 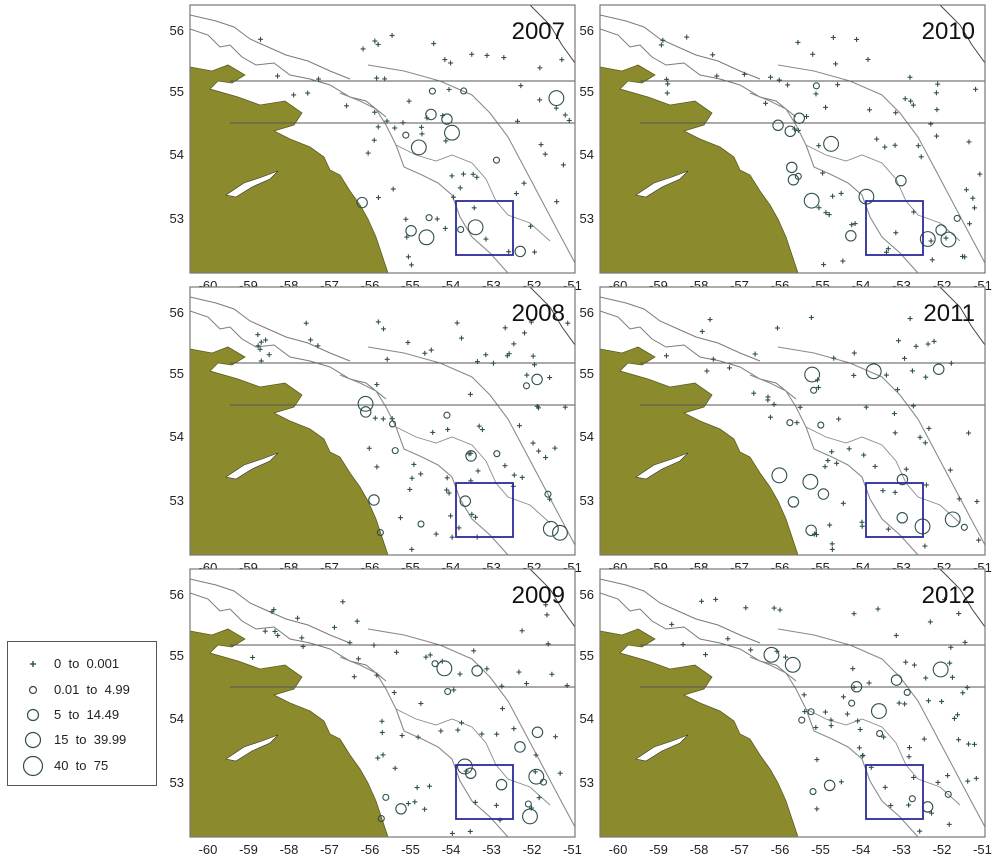 What do you see at coordinates (208, 849) in the screenshot?
I see `lon-tick-label: -60` at bounding box center [208, 849].